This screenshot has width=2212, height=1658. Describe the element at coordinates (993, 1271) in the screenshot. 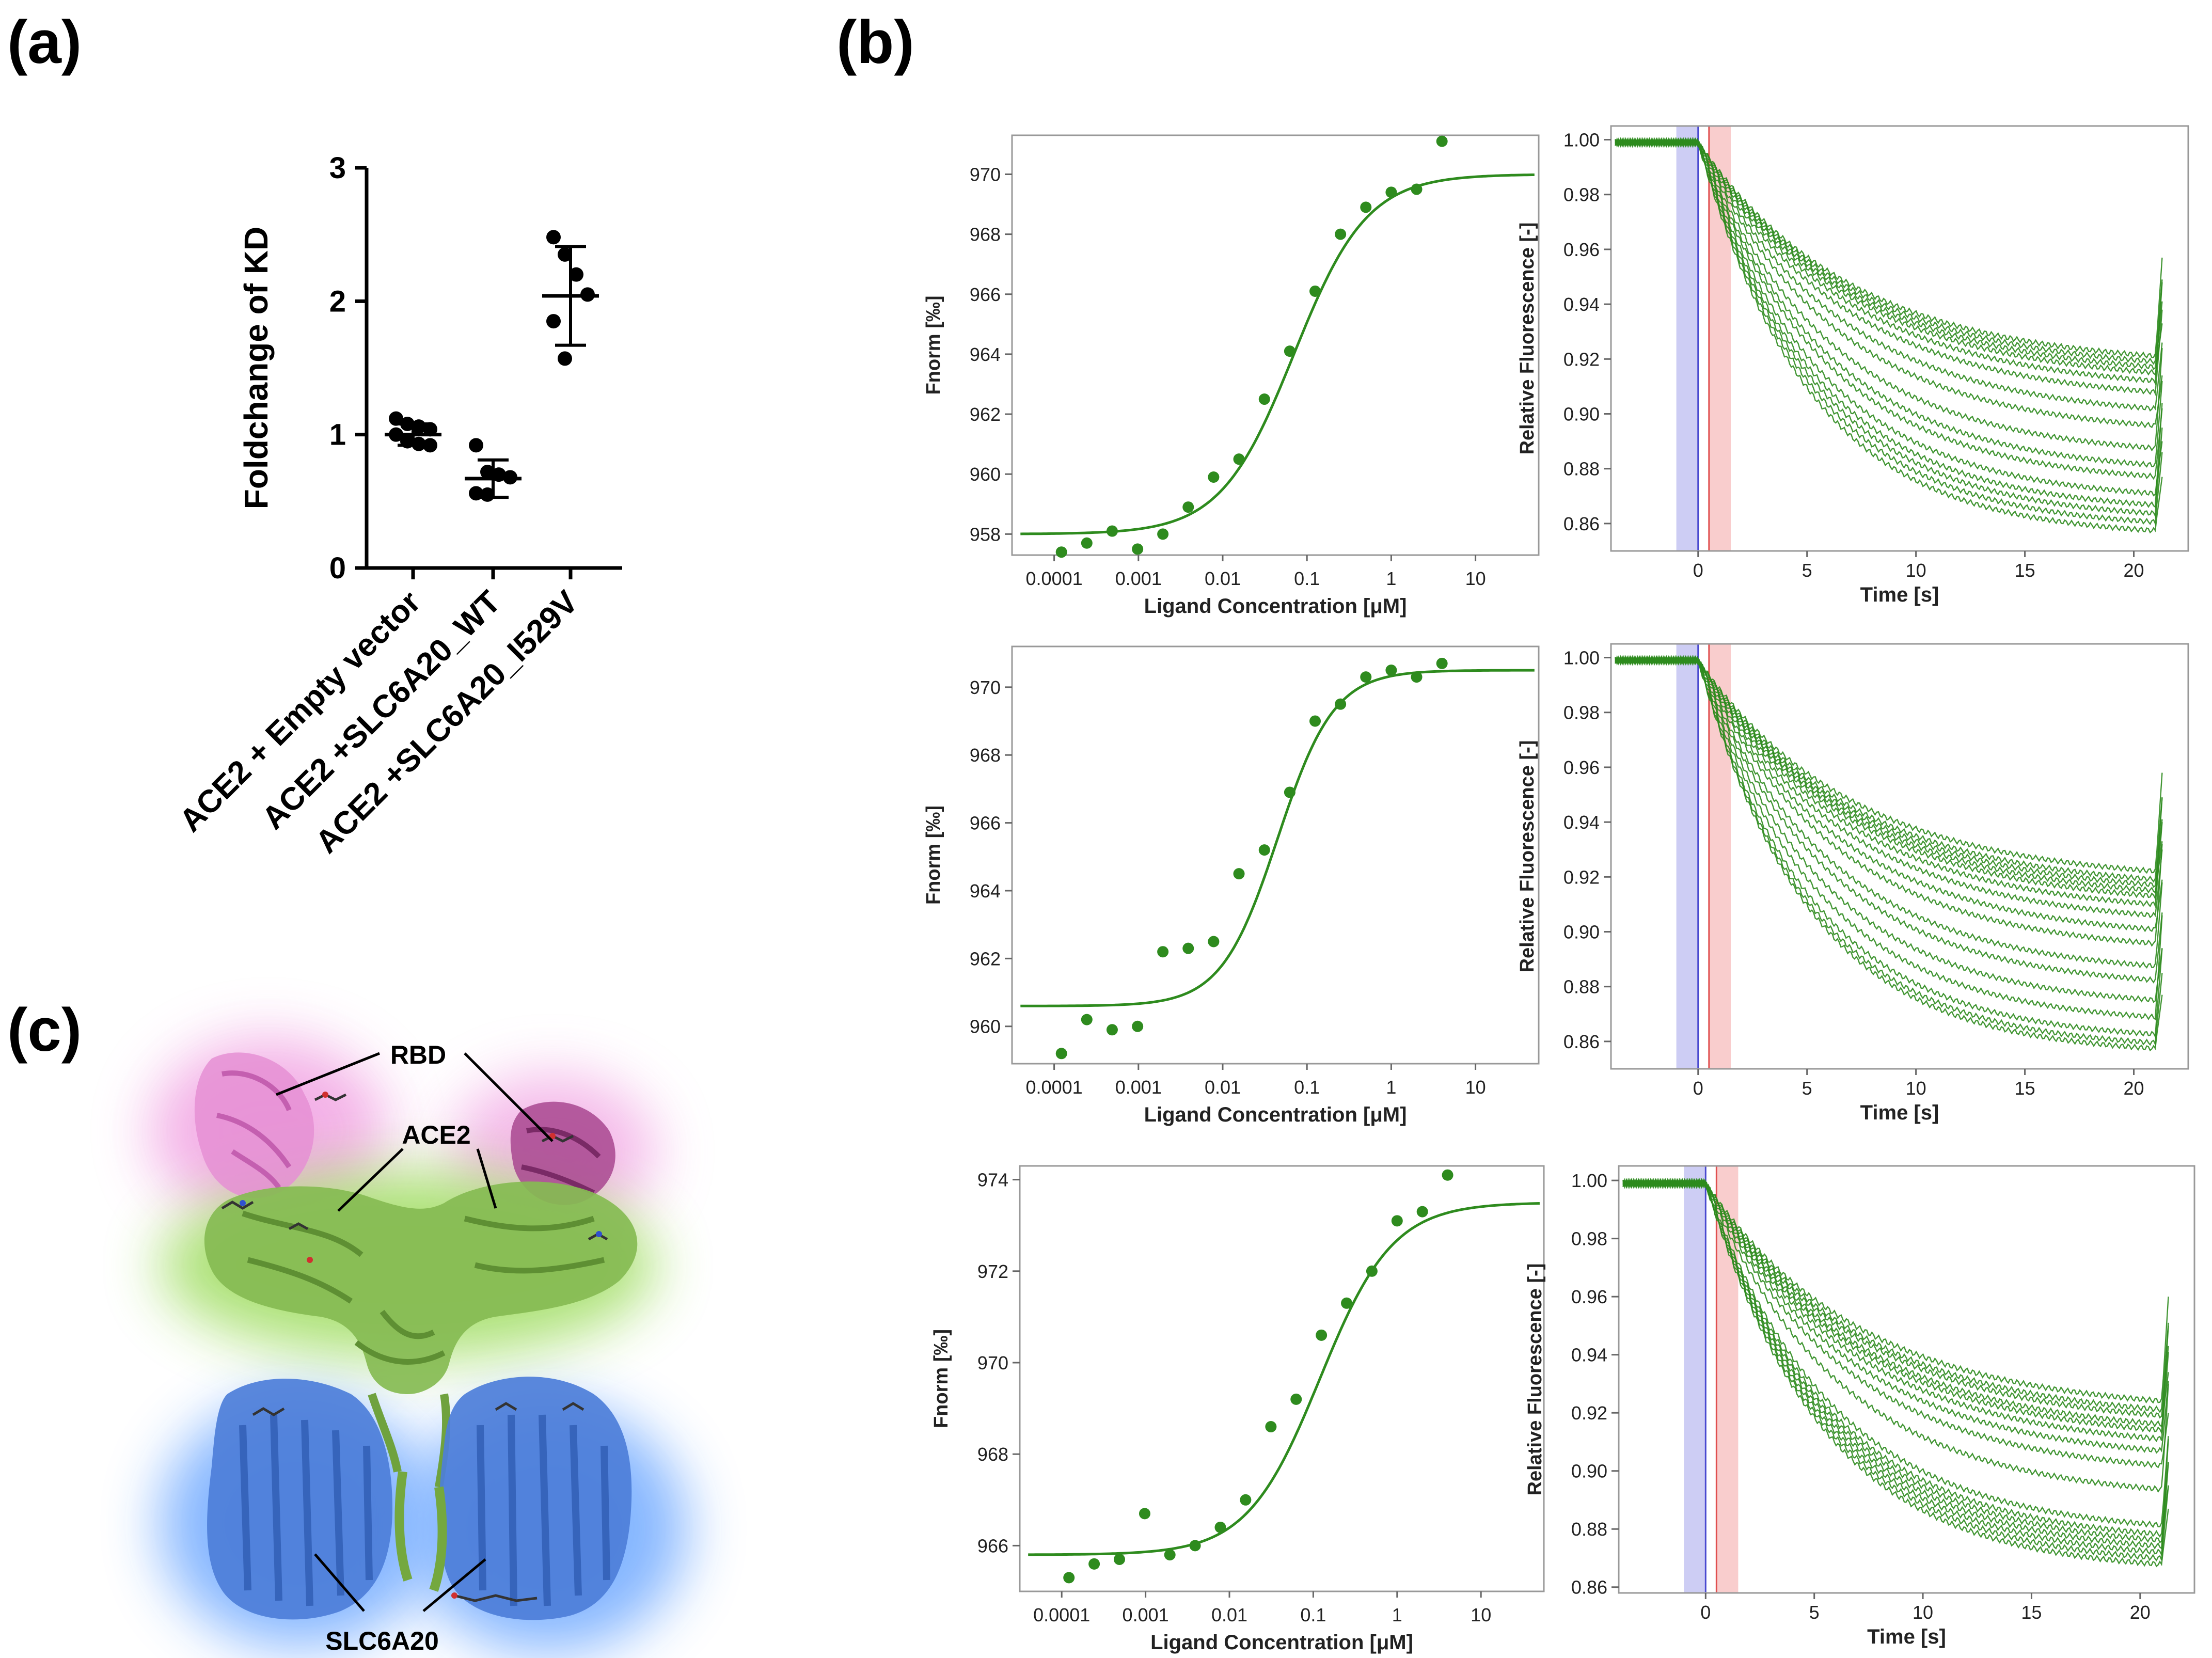

I see `y-tick-label: 972` at that location.